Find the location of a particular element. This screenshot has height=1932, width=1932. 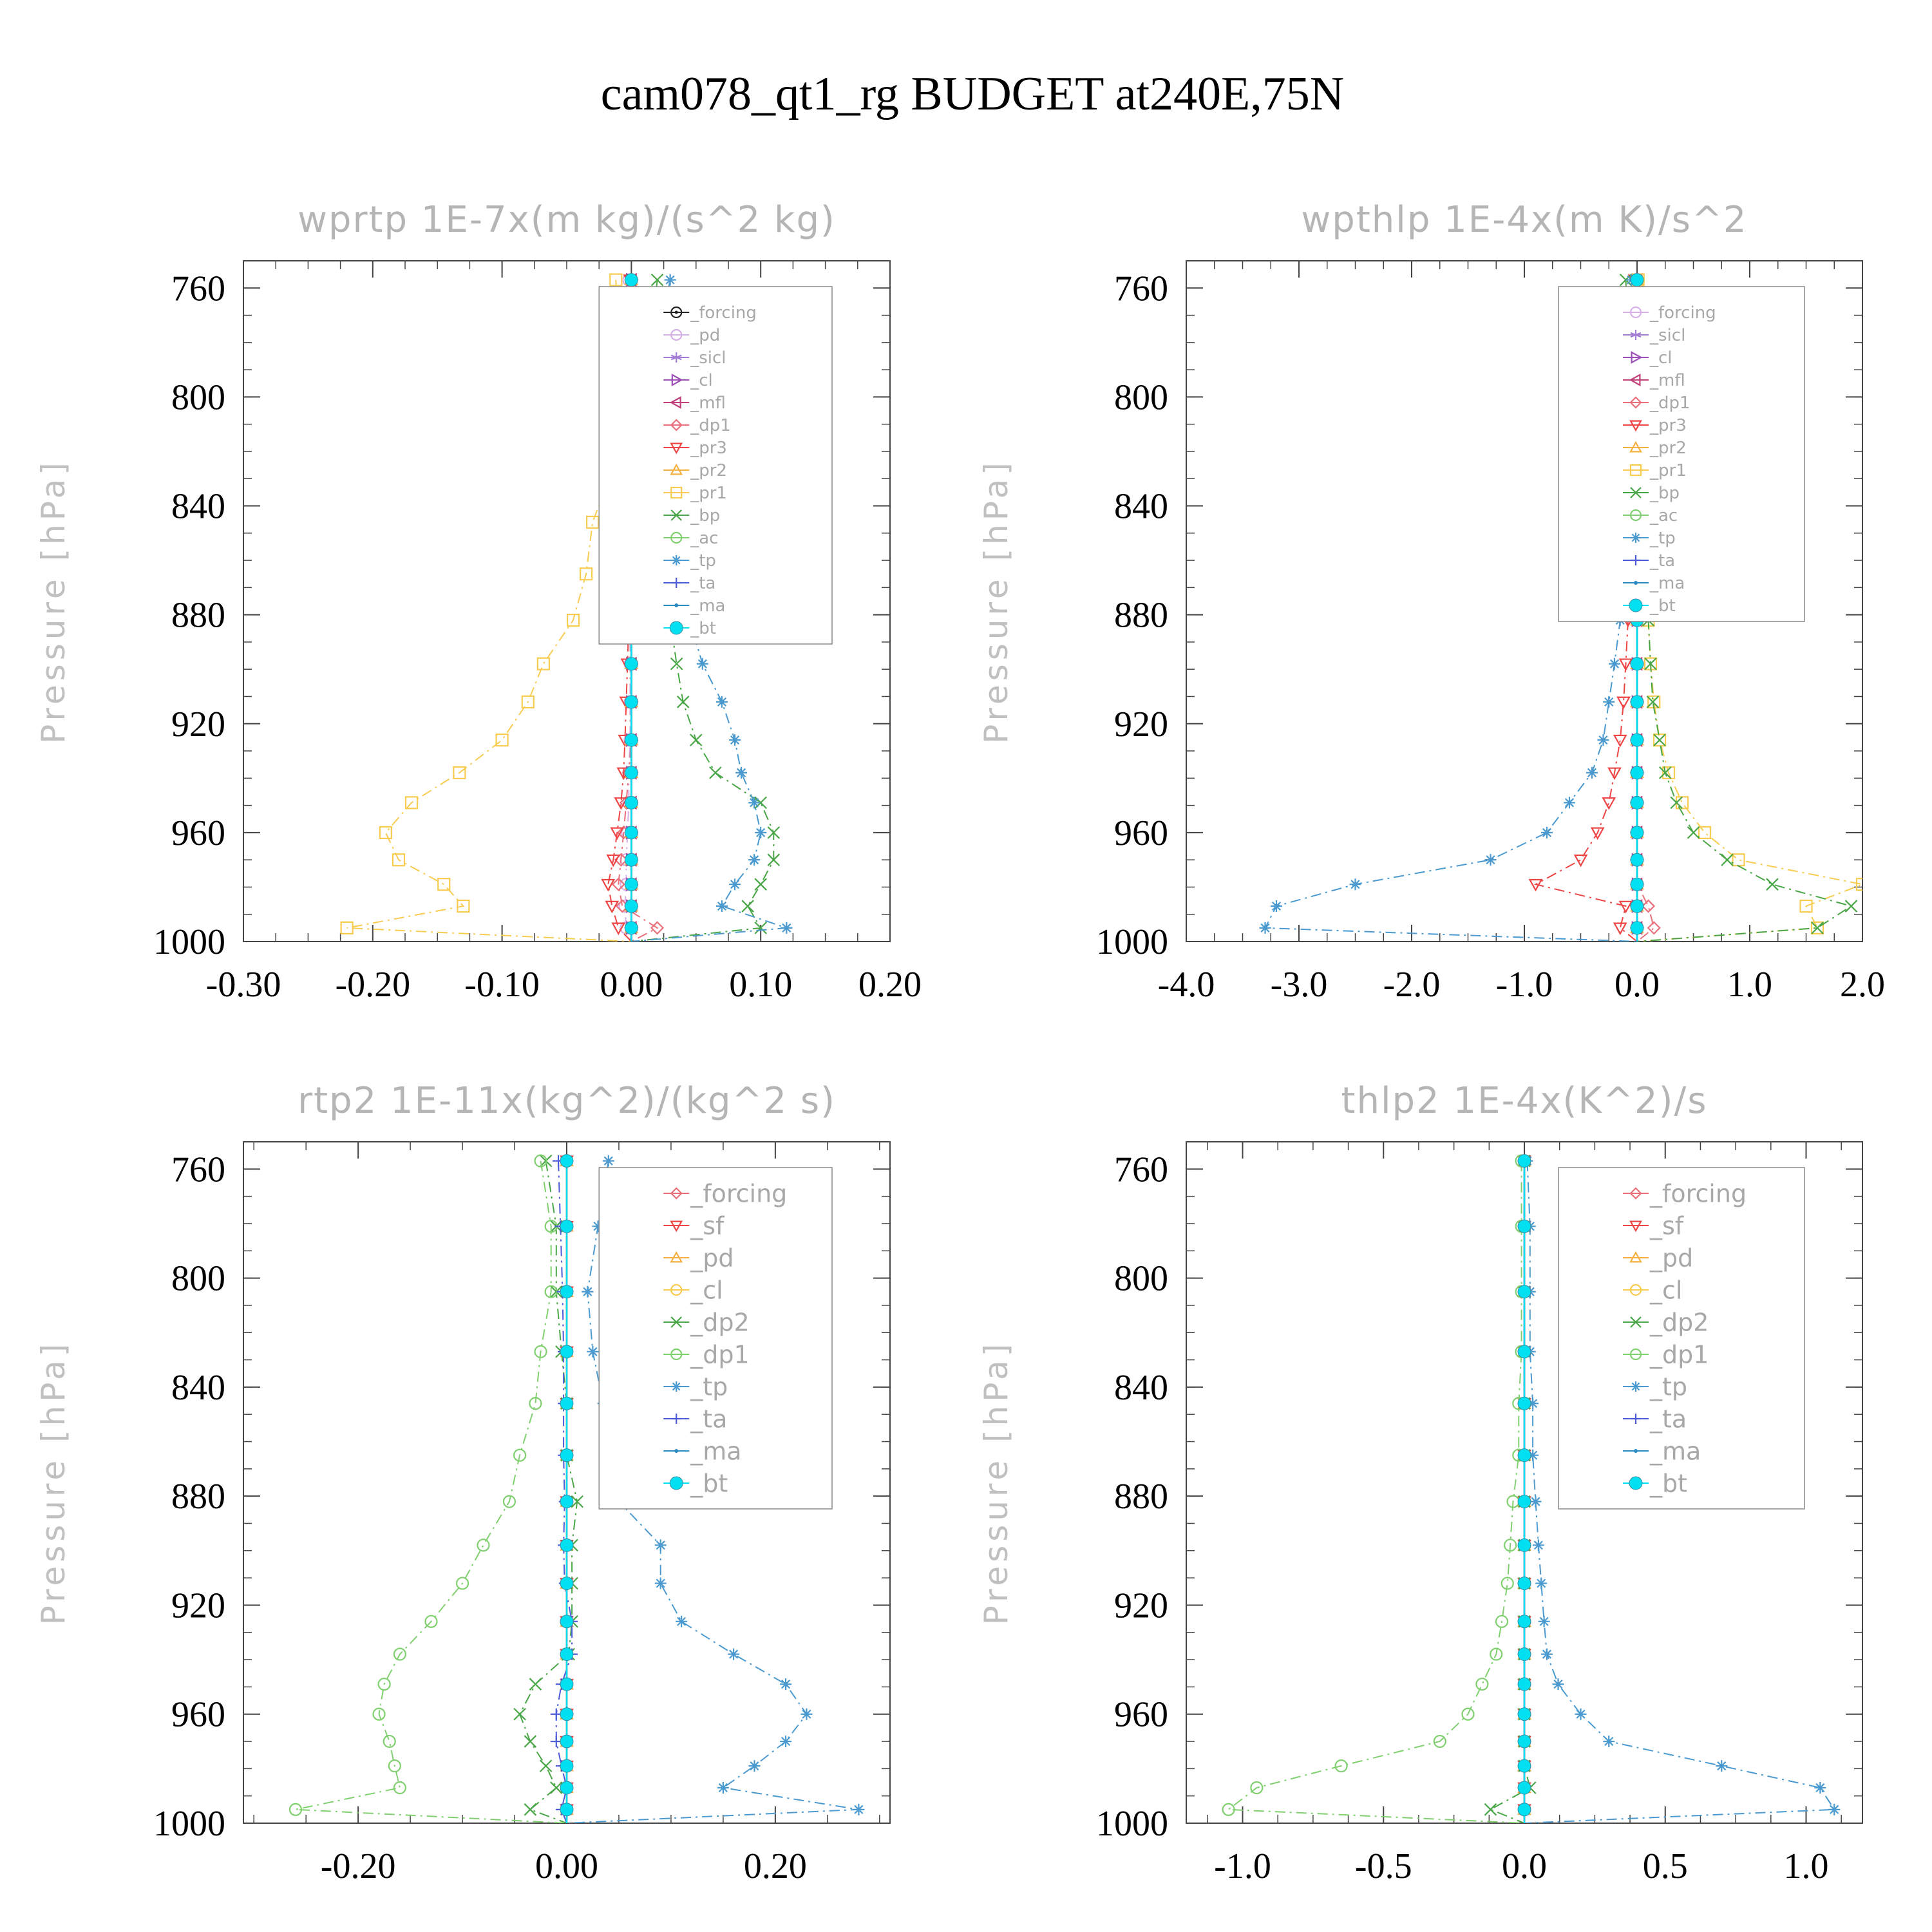

data-point-dp2 is located at coordinates (519, 1714).